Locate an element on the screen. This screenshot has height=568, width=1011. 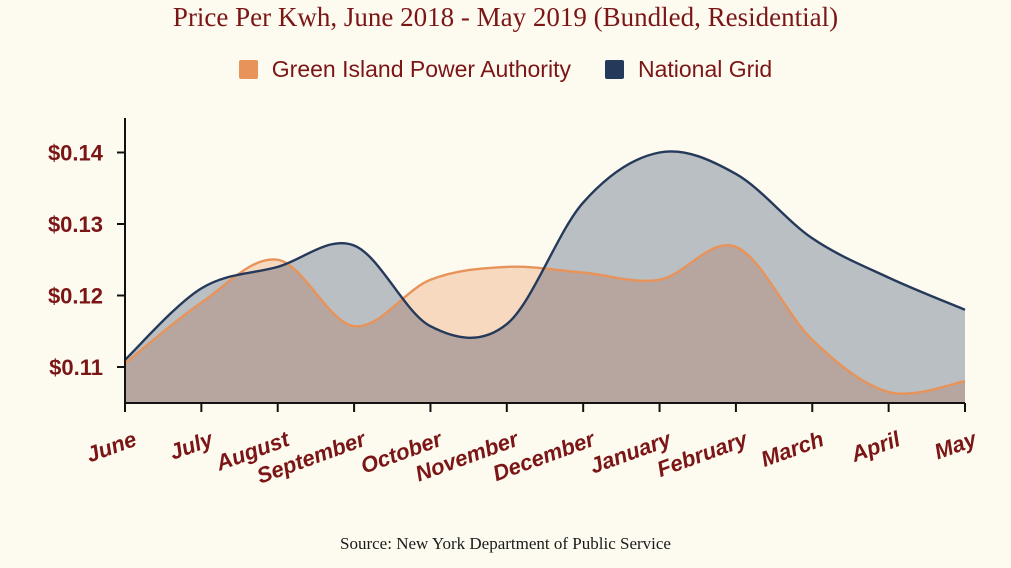
x-tick-label: June is located at coordinates (111, 446).